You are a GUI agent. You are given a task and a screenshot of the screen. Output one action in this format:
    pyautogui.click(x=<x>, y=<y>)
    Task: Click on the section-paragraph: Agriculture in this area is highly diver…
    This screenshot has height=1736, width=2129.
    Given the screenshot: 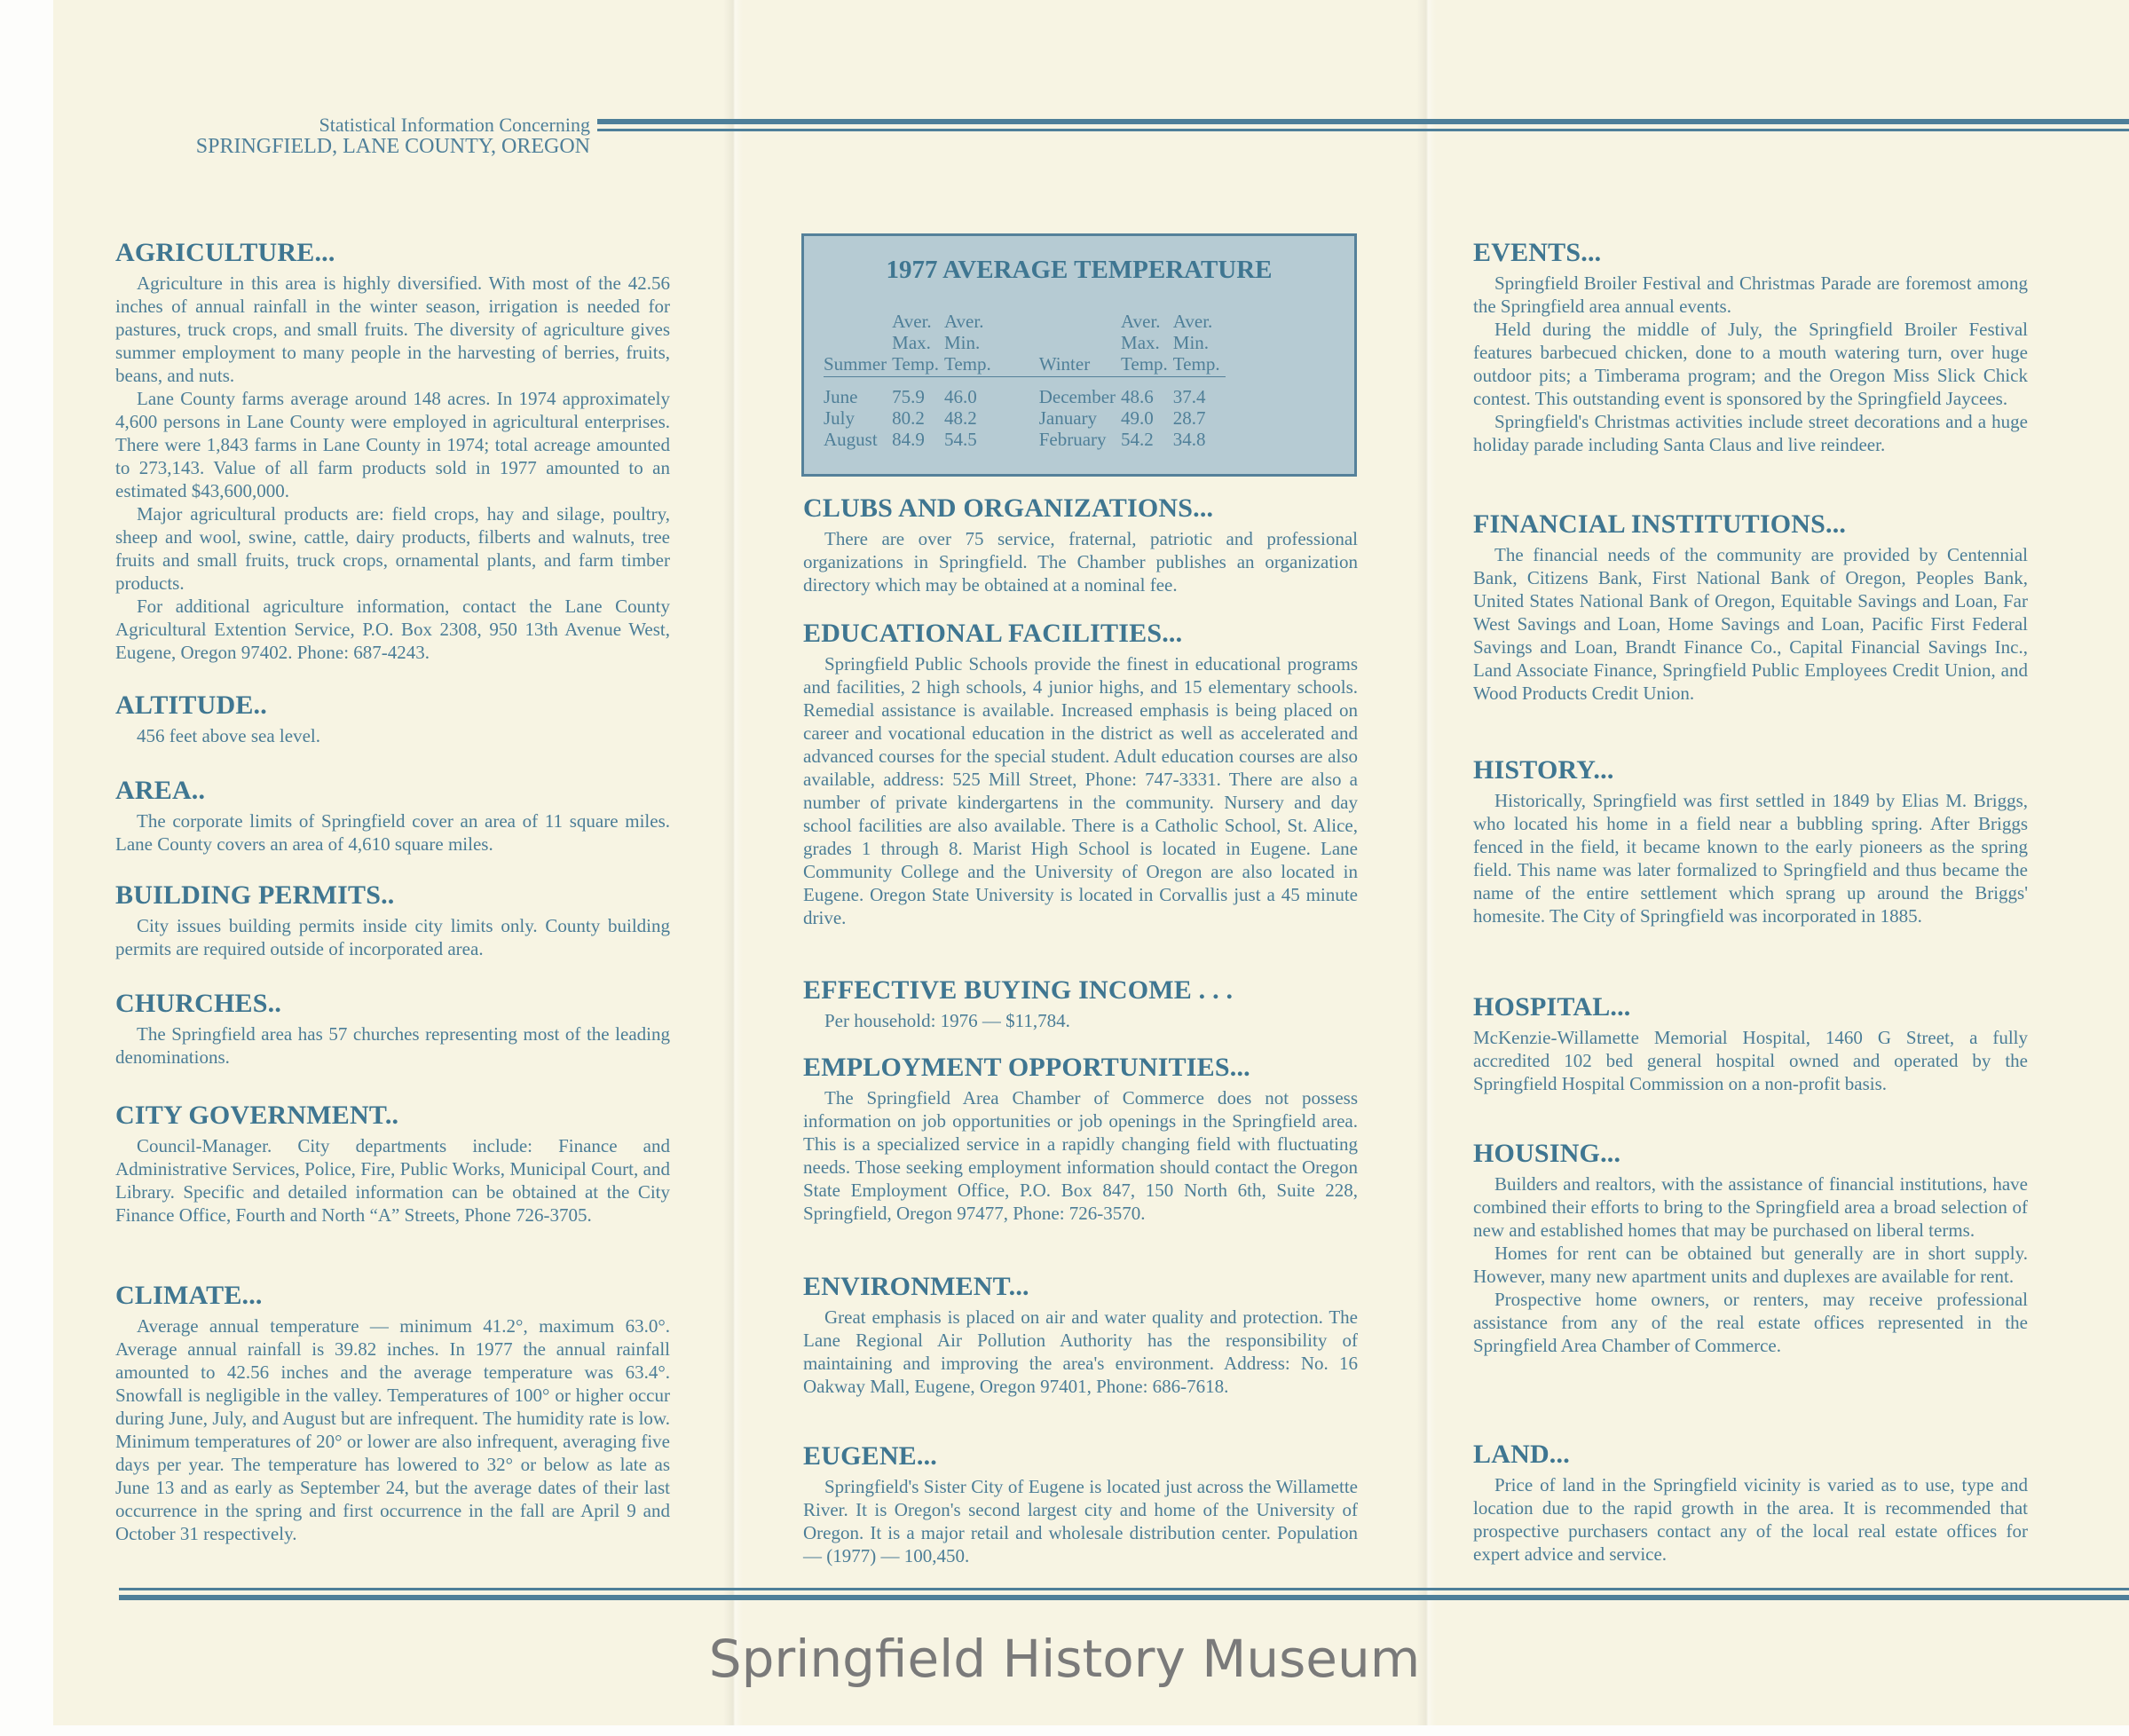 What is the action you would take?
    pyautogui.click(x=392, y=329)
    